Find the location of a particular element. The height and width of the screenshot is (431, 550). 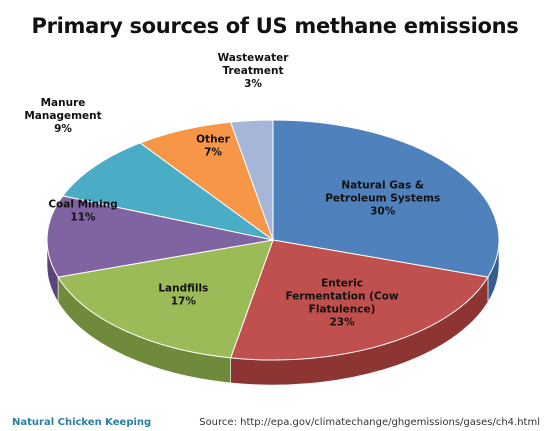

slice-label-3: Coal Mining 11% is located at coordinates (82, 211).